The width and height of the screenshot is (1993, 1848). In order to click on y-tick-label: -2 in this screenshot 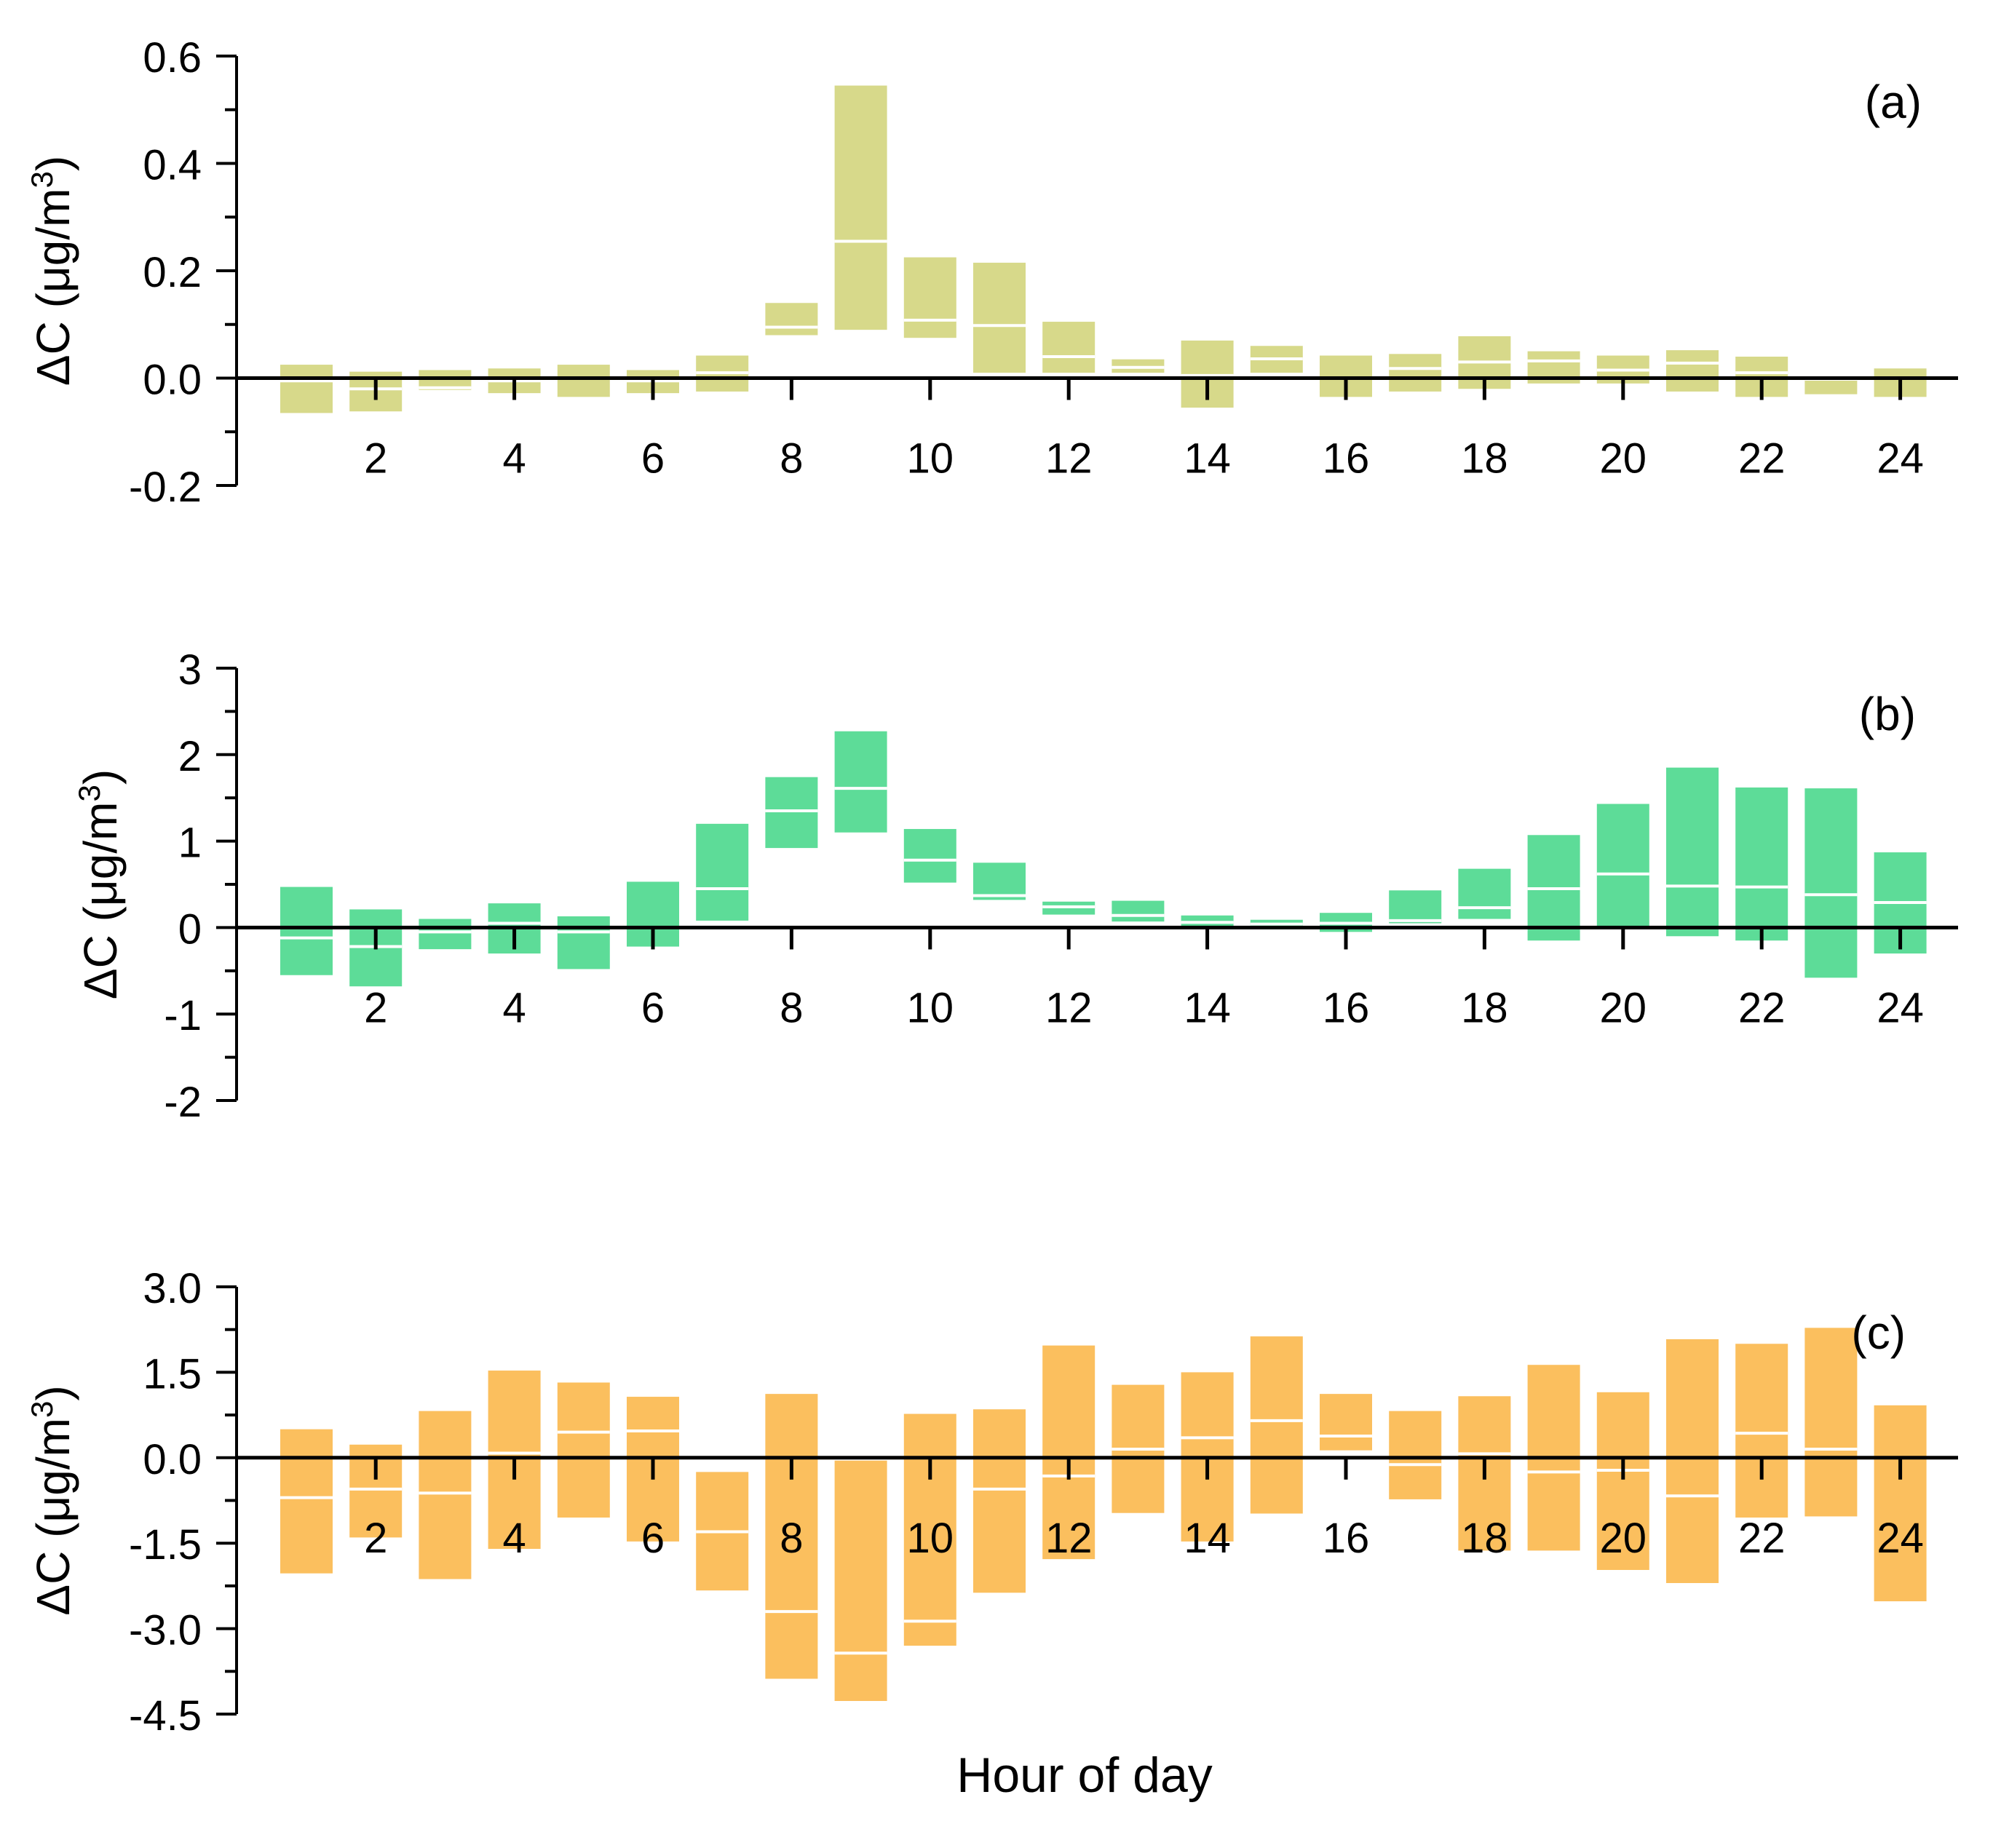, I will do `click(183, 1102)`.